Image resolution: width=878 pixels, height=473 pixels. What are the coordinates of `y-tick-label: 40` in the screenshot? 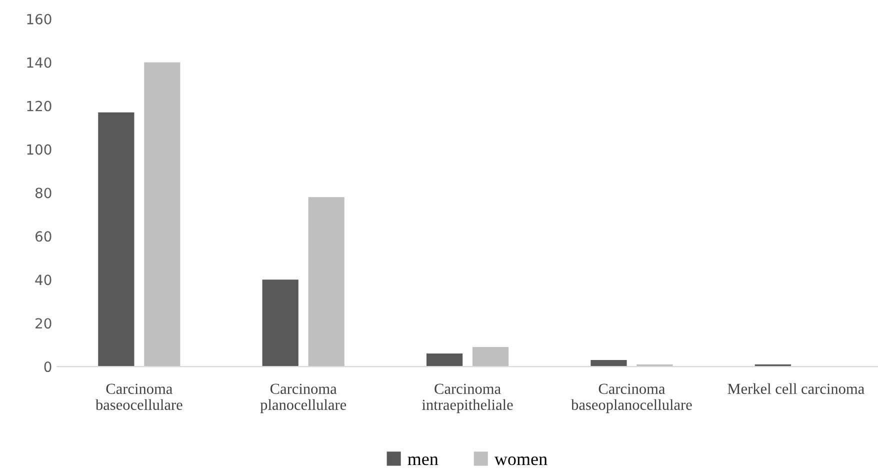 It's located at (43, 280).